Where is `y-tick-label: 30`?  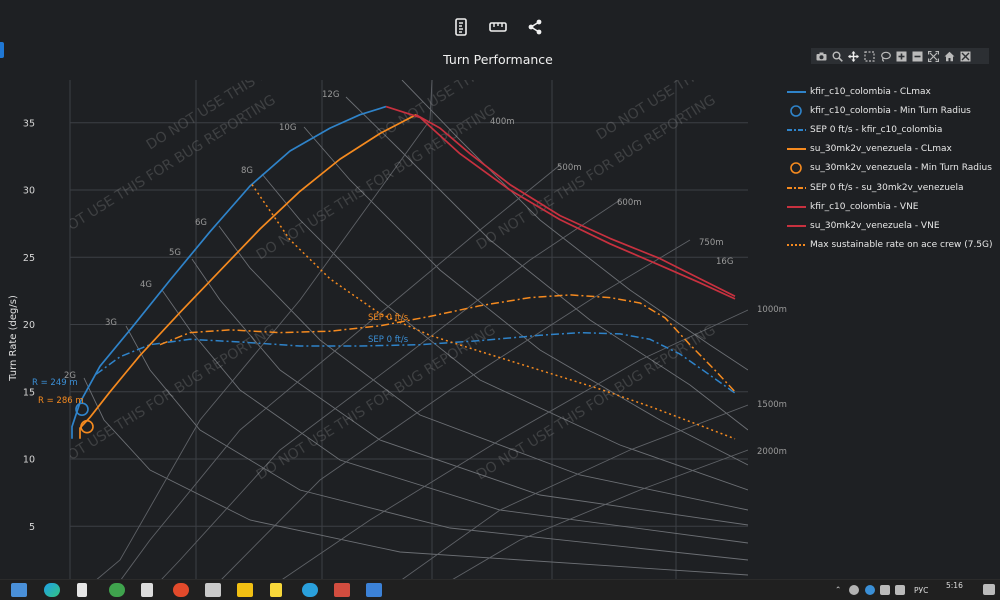
y-tick-label: 30 is located at coordinates (29, 191).